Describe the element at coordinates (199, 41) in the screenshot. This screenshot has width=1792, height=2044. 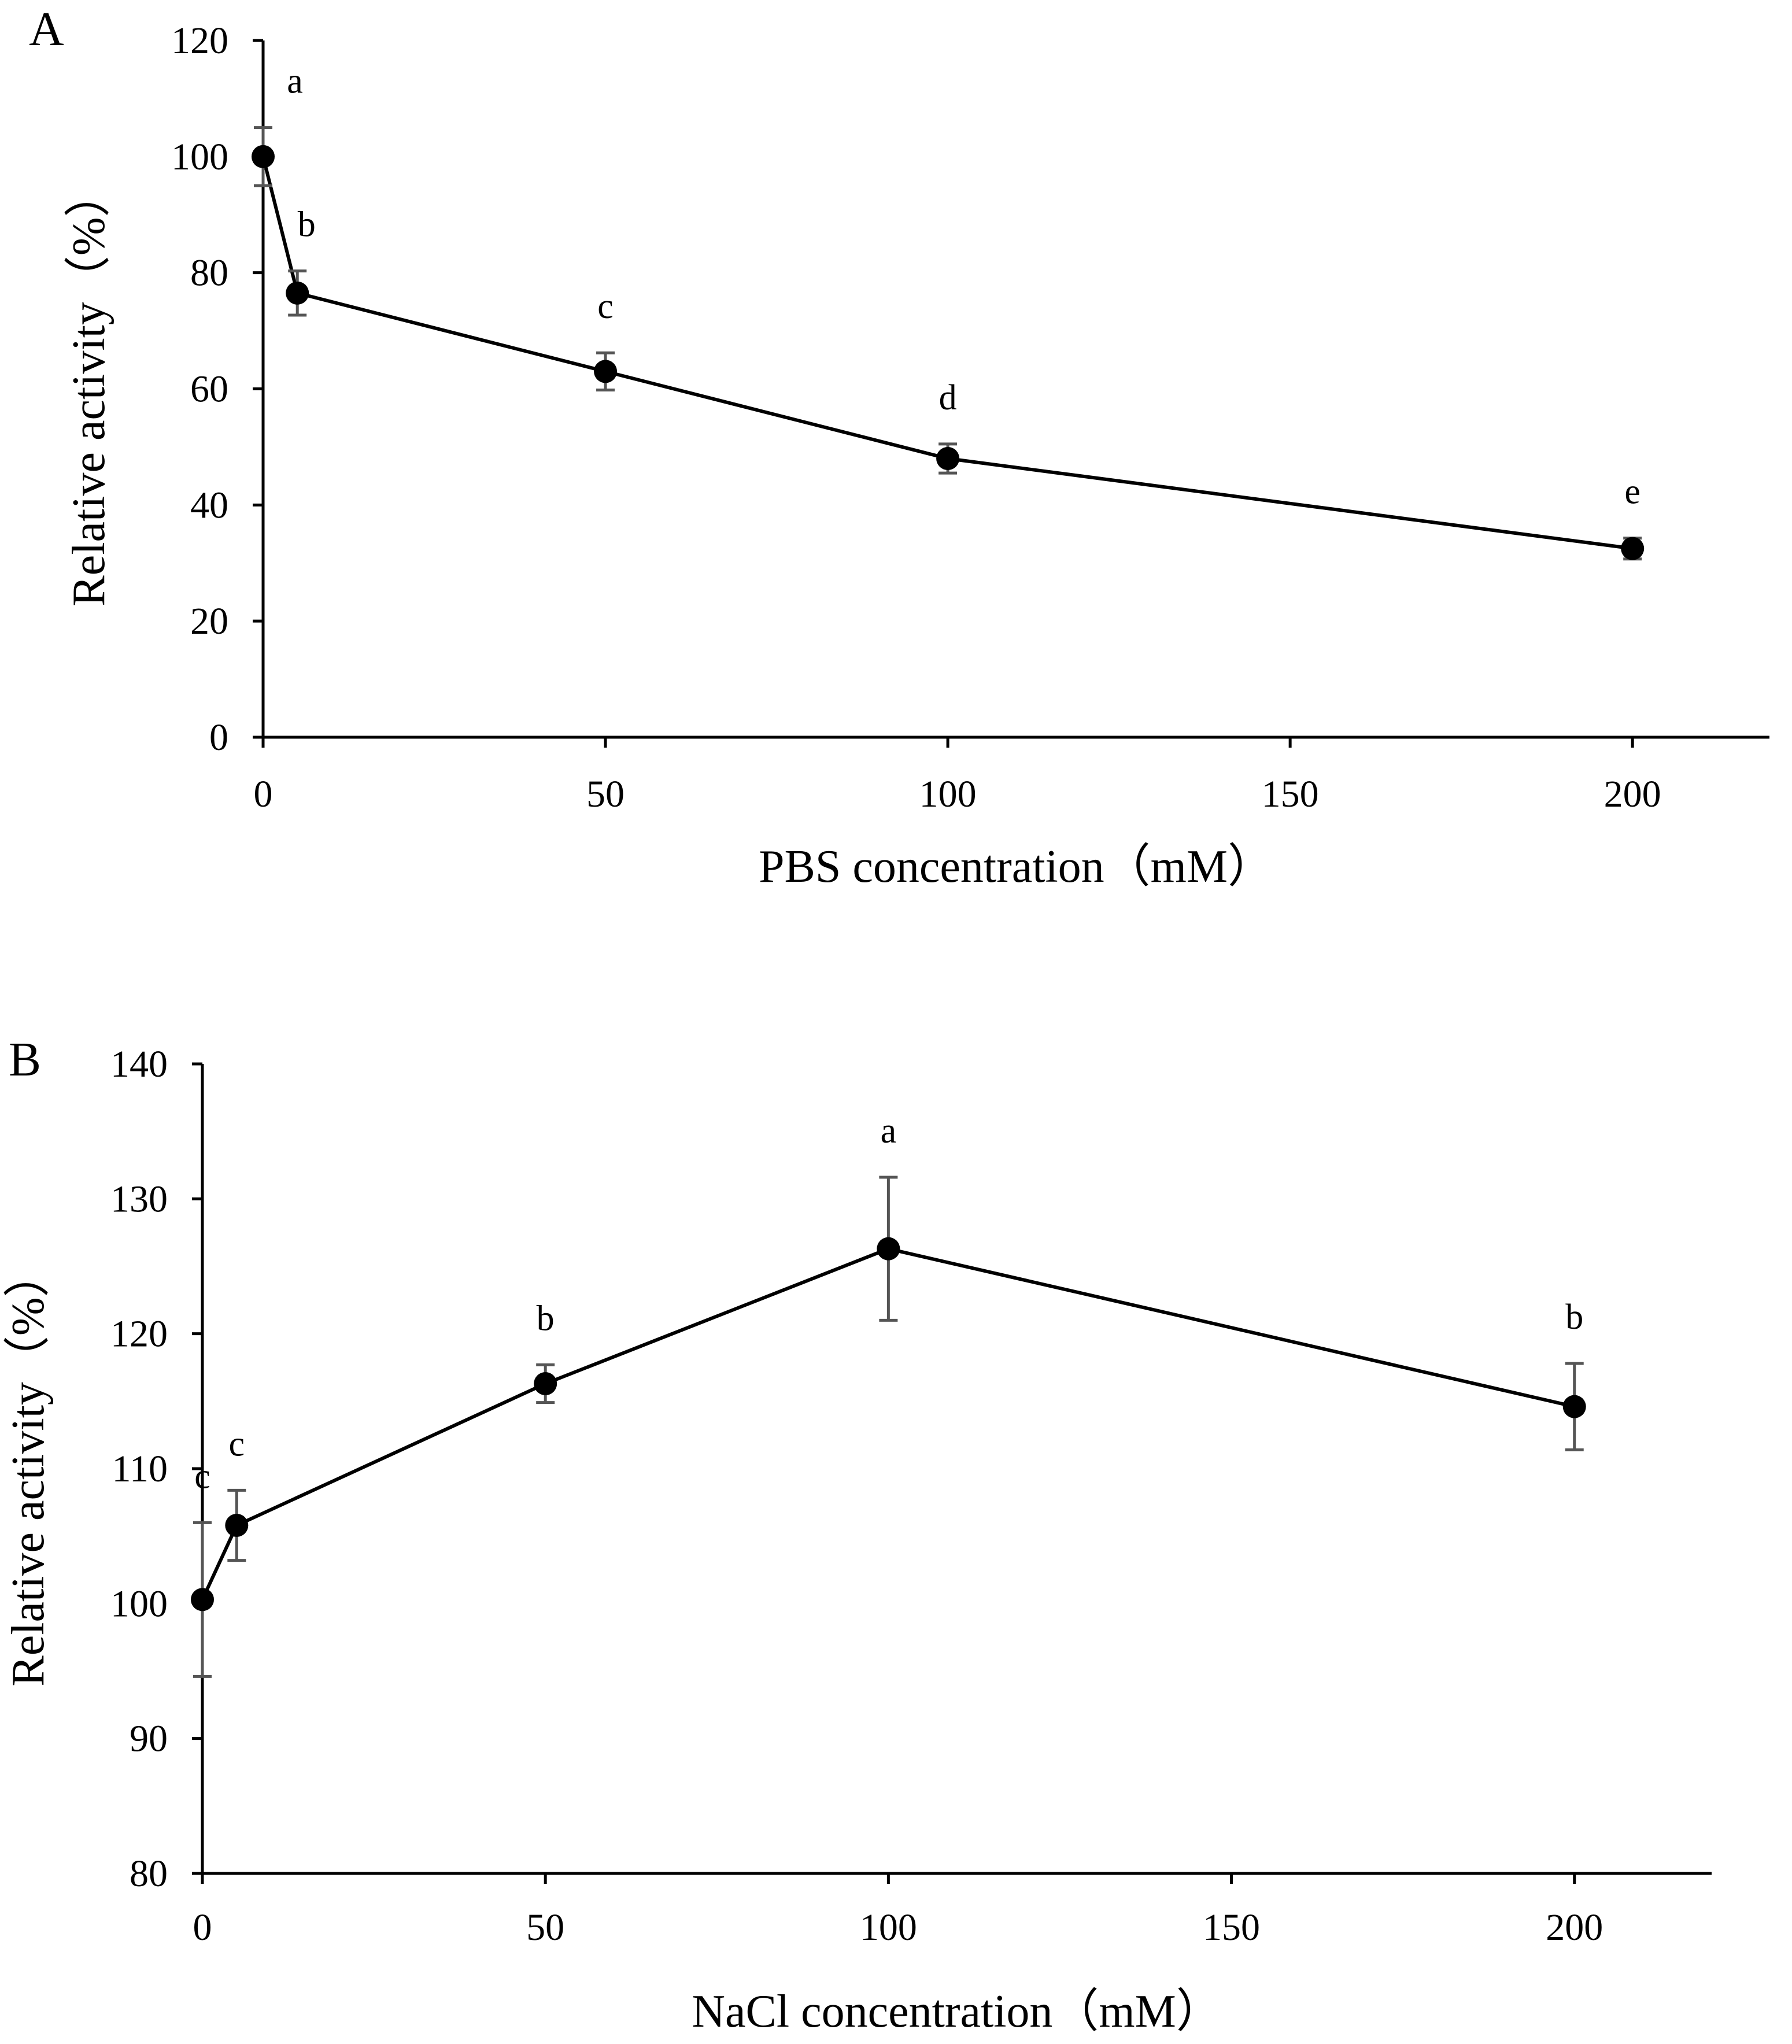
I see `chart-a-y-tick-label: 120` at that location.